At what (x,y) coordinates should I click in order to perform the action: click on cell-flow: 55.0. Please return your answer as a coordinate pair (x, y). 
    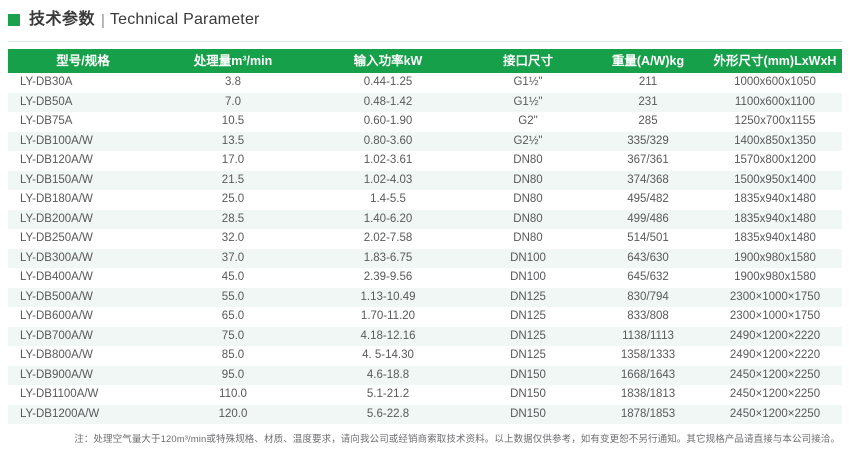
    Looking at the image, I should click on (233, 297).